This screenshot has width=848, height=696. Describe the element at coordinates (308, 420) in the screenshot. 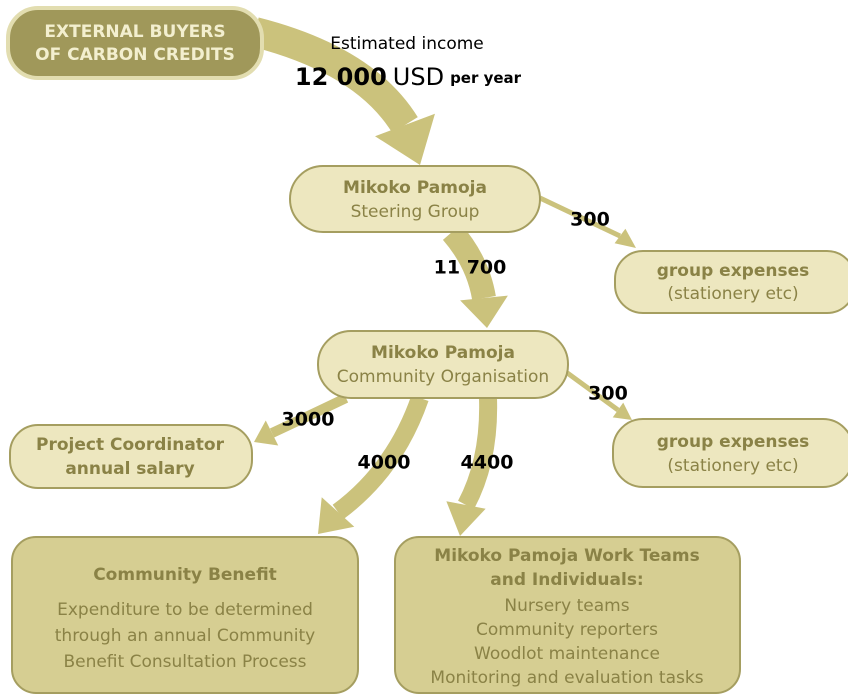

I see `flow-label: 3000` at that location.